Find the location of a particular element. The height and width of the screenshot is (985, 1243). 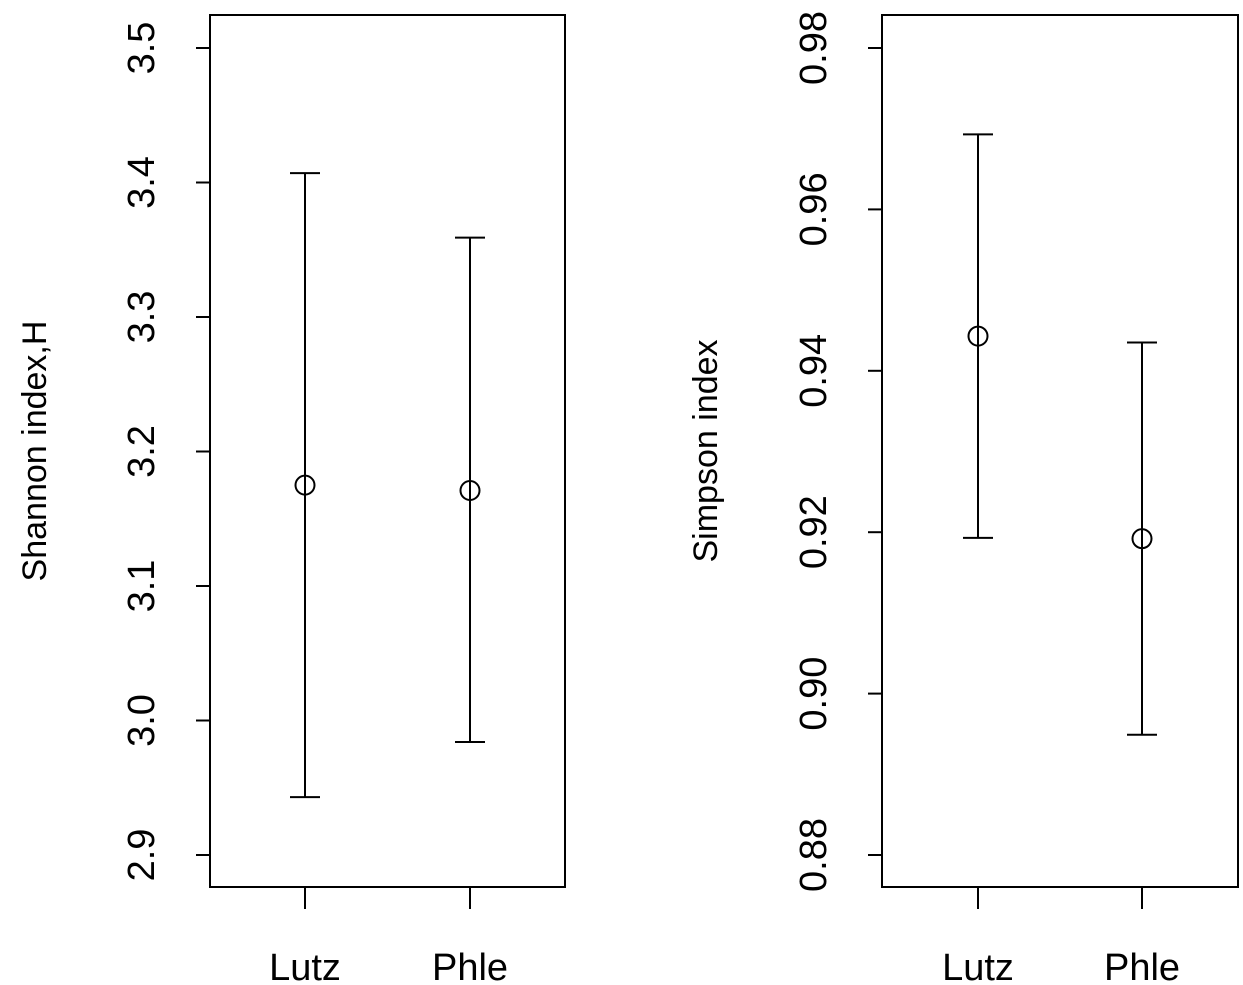

simpson-x-tick-label: Phle is located at coordinates (1142, 966).